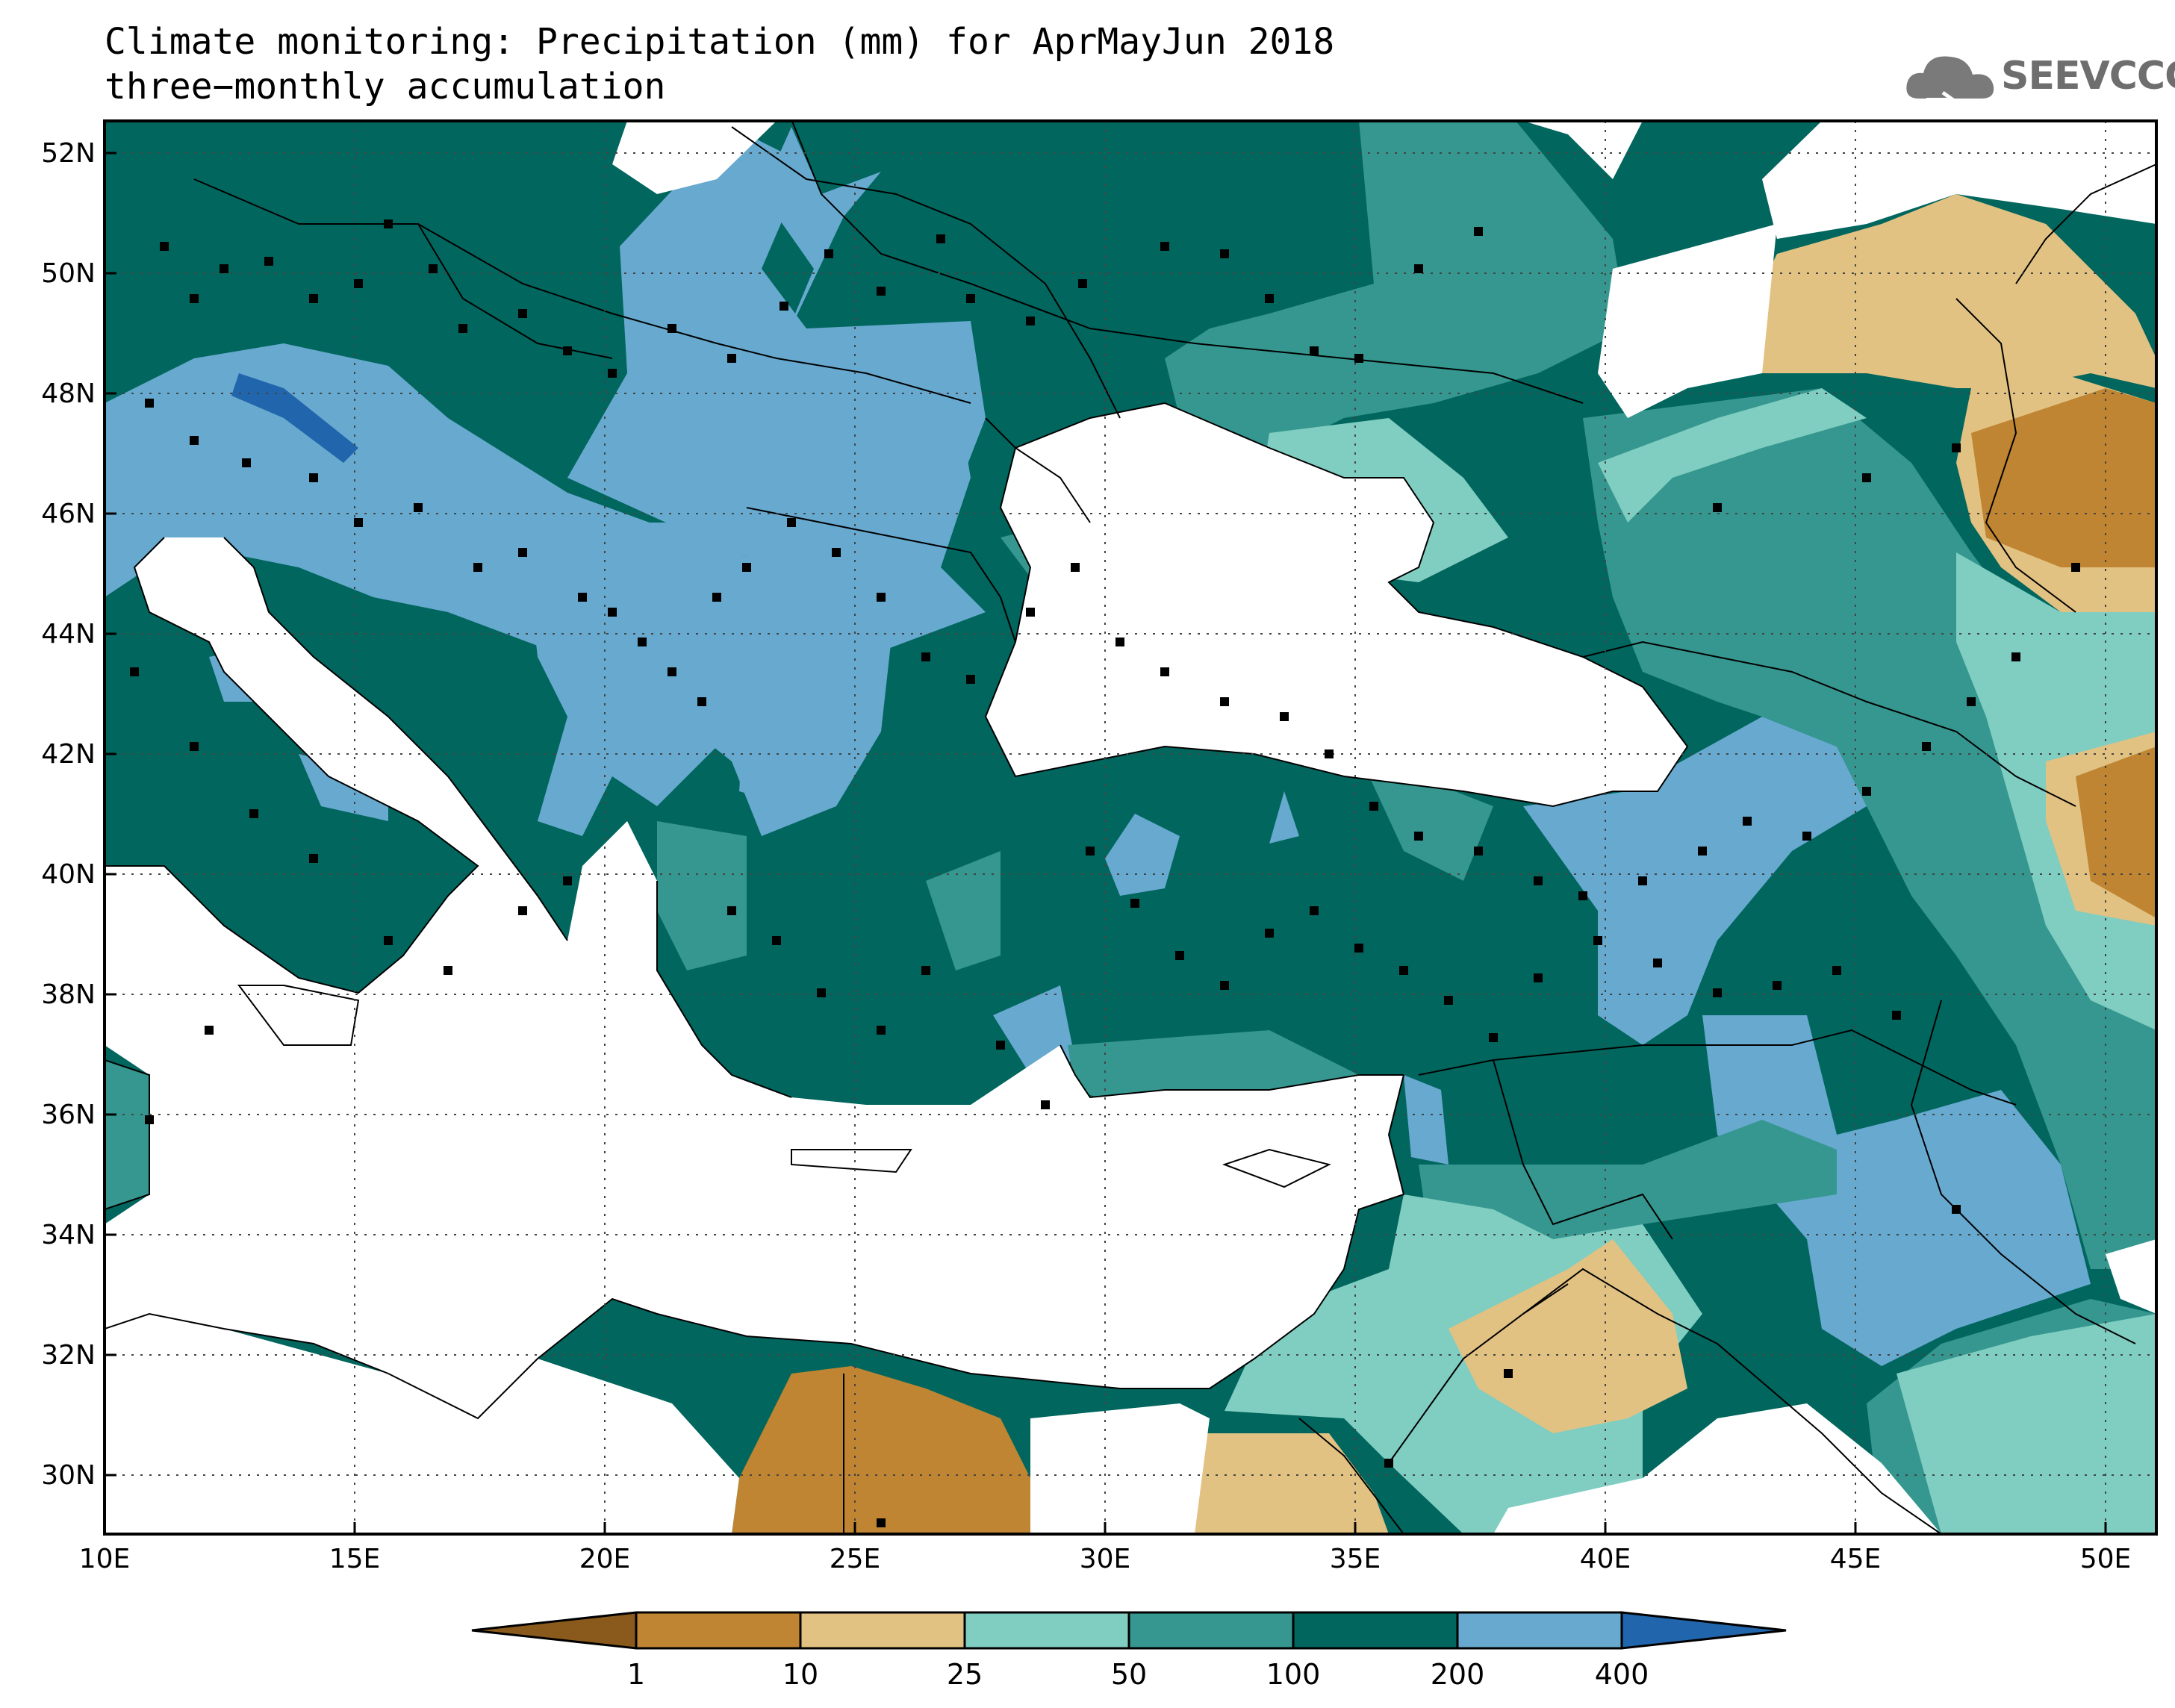 This screenshot has width=2175, height=1708. I want to click on lon-label: 50E, so click(2106, 1559).